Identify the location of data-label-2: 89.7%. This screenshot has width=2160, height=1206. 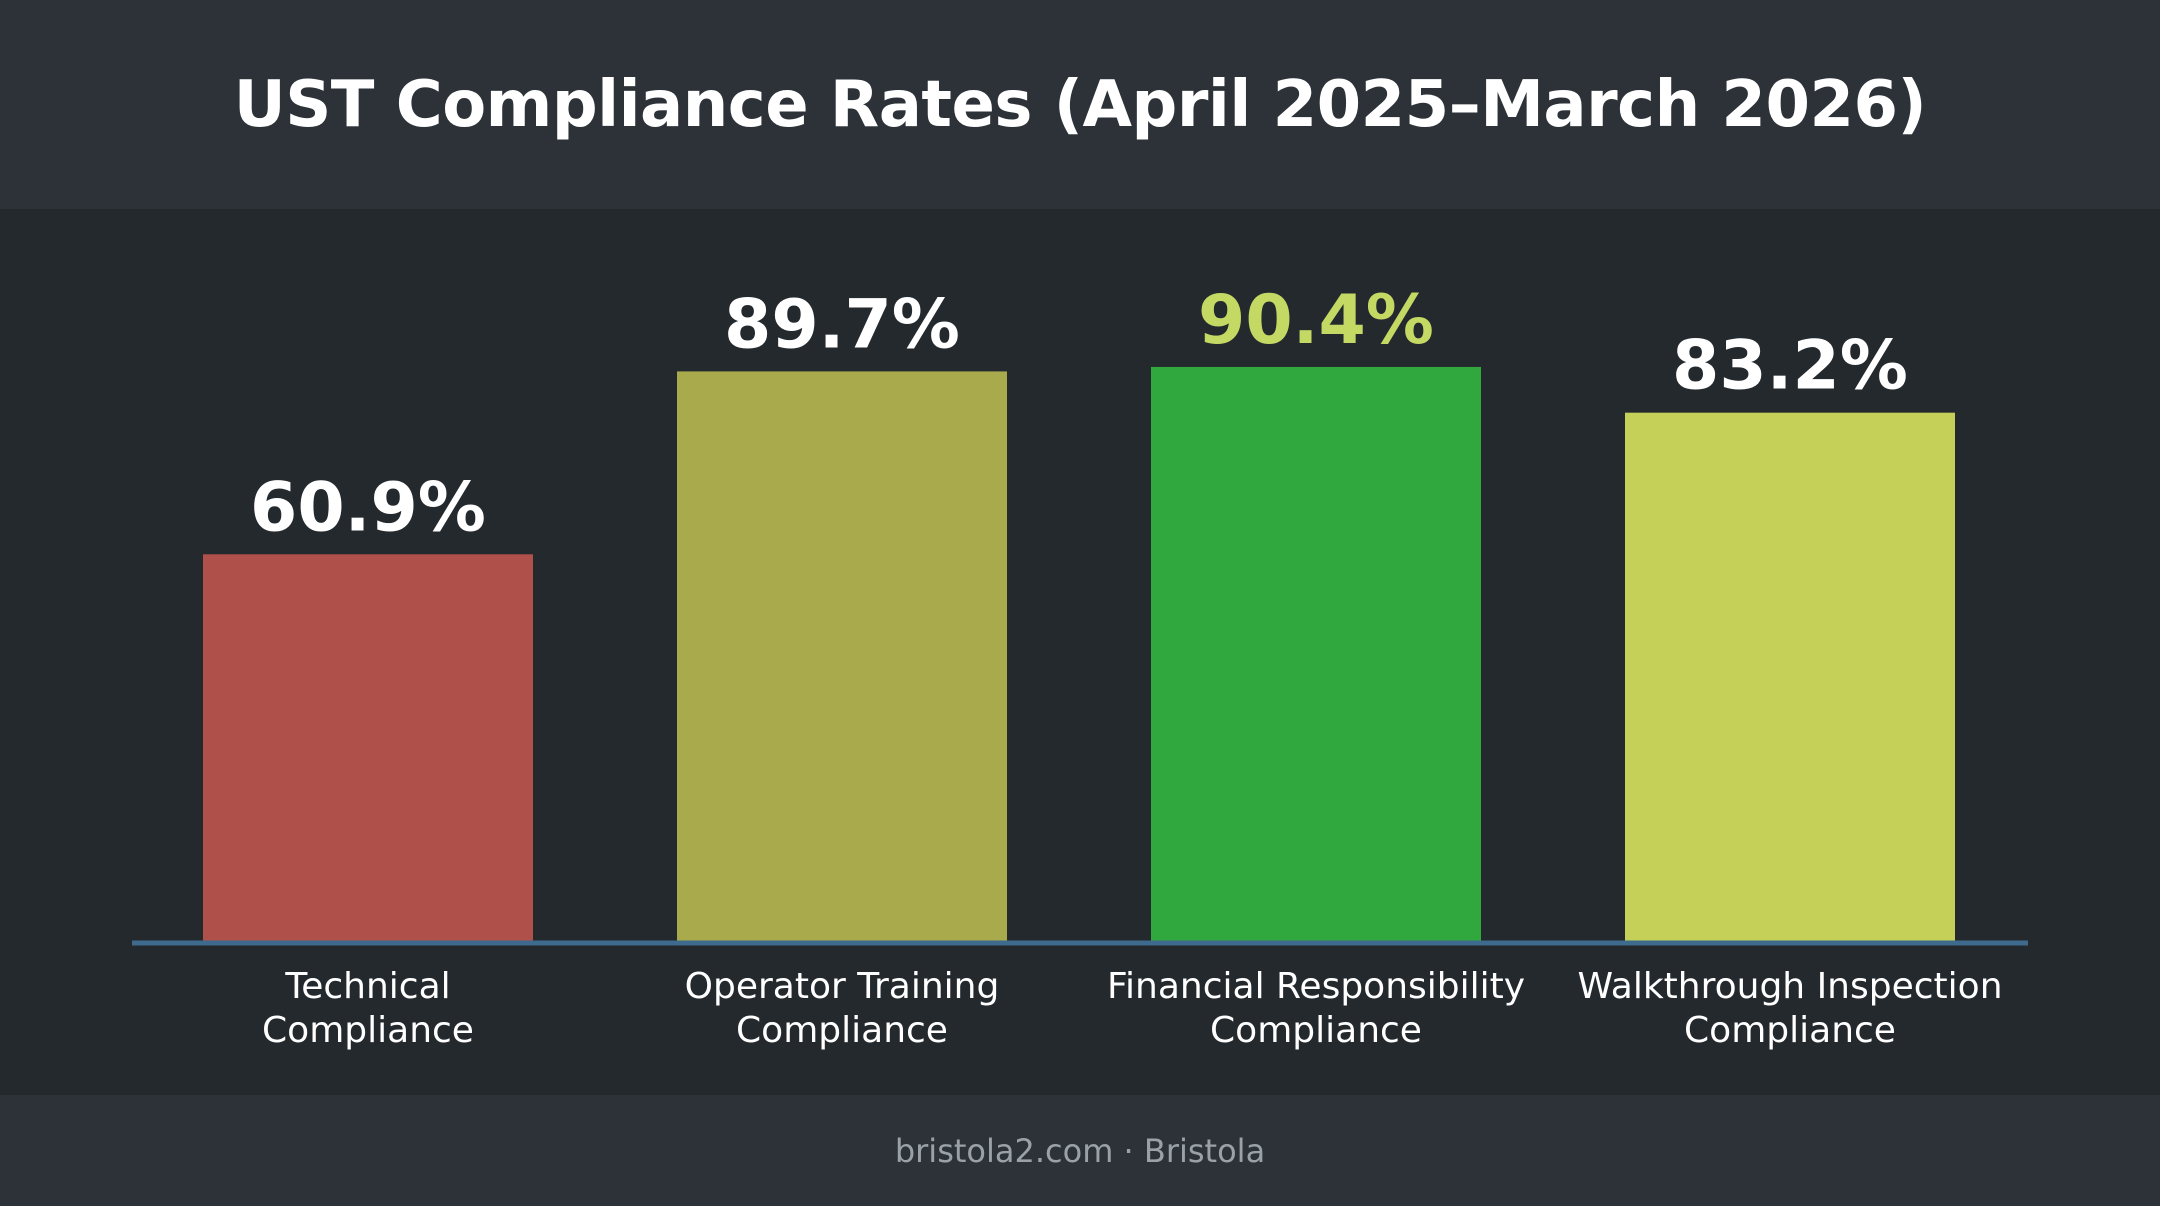
(842, 324).